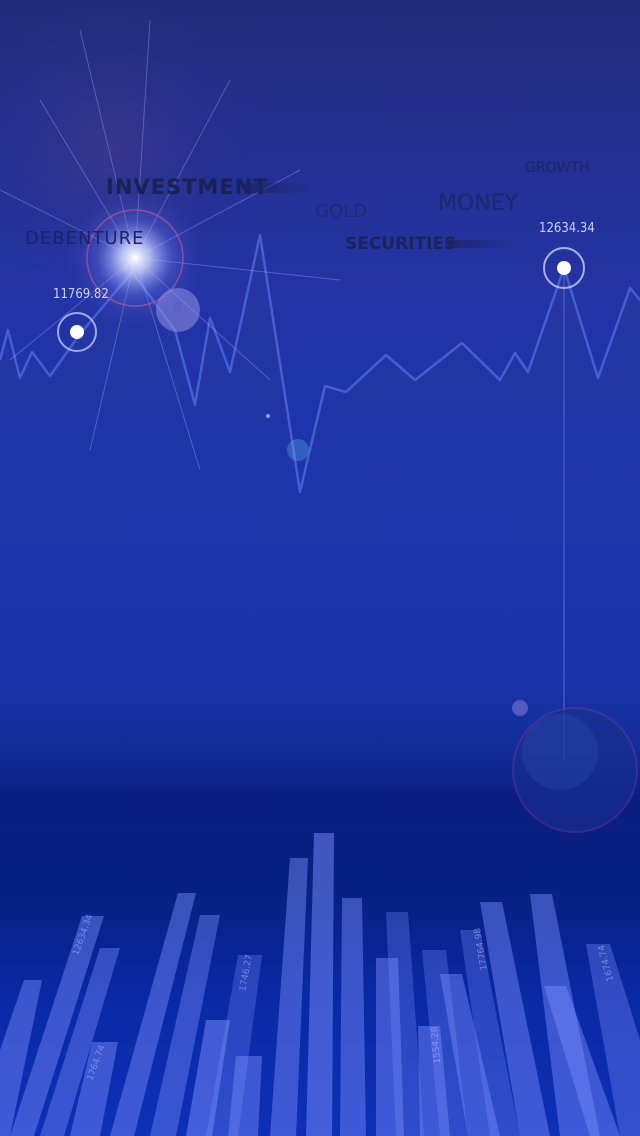 The image size is (640, 1136). What do you see at coordinates (85, 238) in the screenshot?
I see `word-debenture: DEBENTURE` at bounding box center [85, 238].